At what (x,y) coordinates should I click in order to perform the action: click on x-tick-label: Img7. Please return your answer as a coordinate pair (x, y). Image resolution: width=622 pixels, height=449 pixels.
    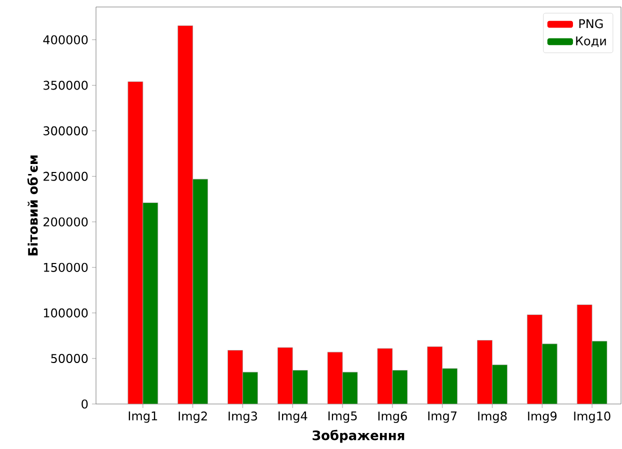
    Looking at the image, I should click on (442, 417).